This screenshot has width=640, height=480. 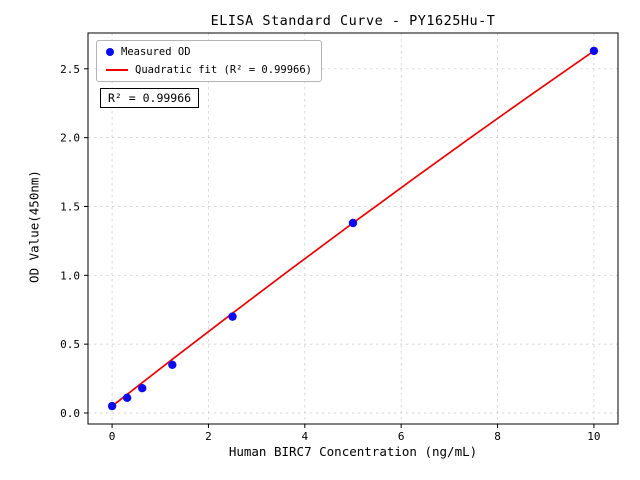 What do you see at coordinates (110, 52) in the screenshot?
I see `scatter-marker-icon` at bounding box center [110, 52].